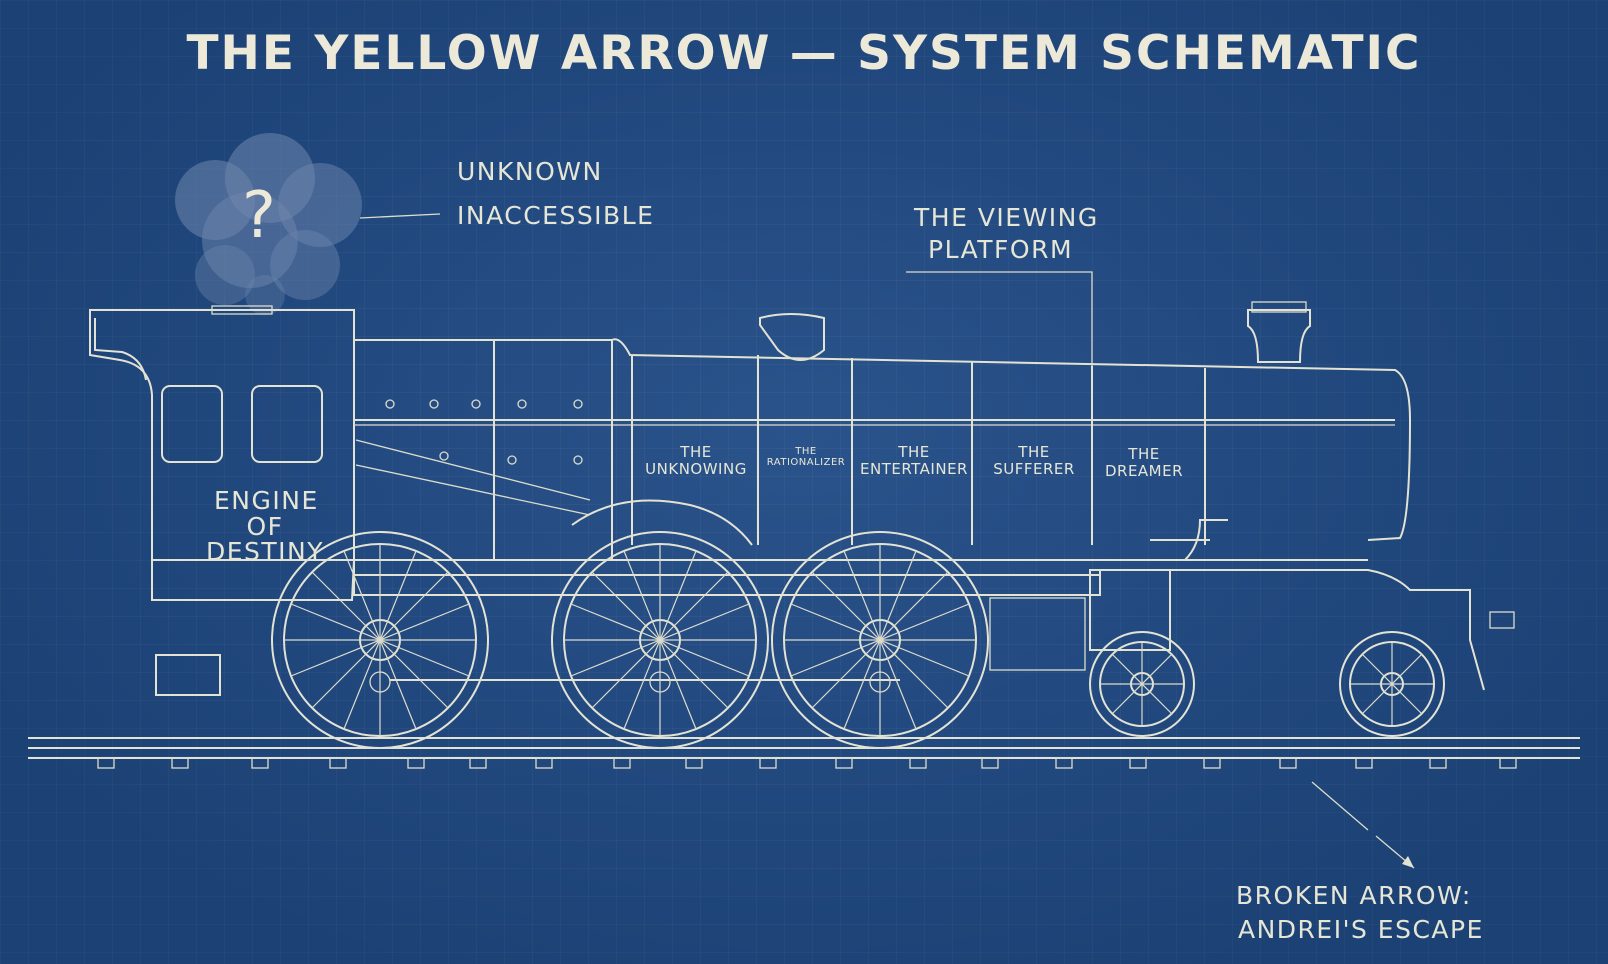  I want to click on car-label-rationalizer: THE RATIONALIZER, so click(806, 457).